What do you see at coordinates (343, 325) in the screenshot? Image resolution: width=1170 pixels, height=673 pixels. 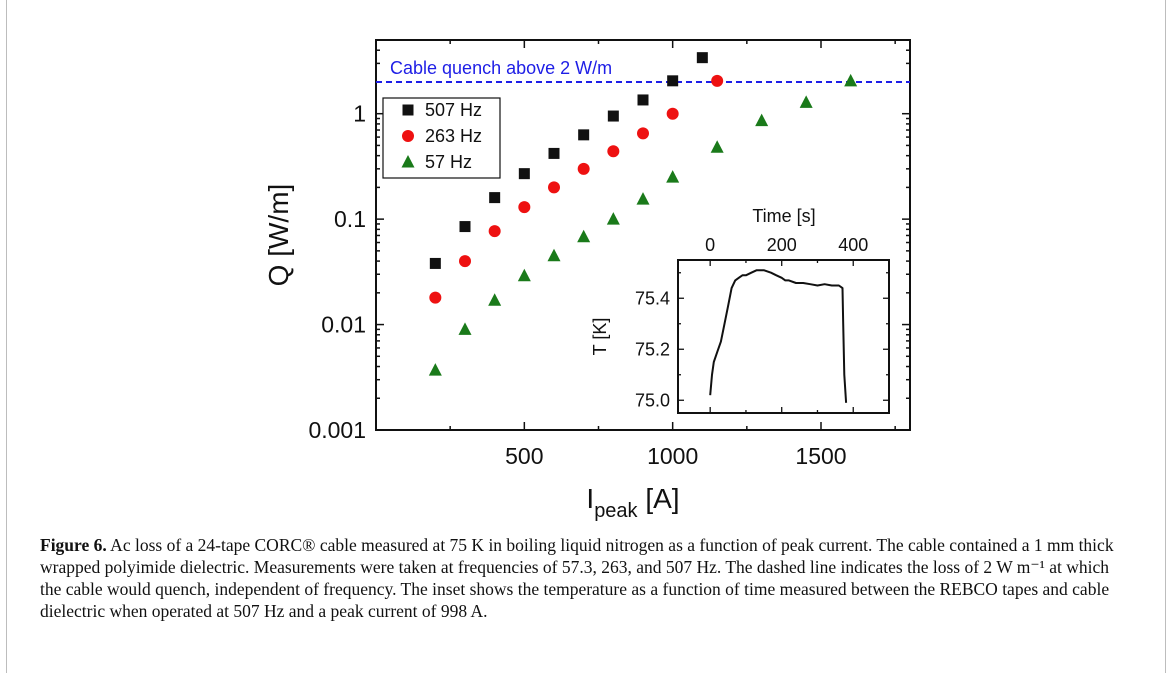 I see `y-tick-label: 0.01` at bounding box center [343, 325].